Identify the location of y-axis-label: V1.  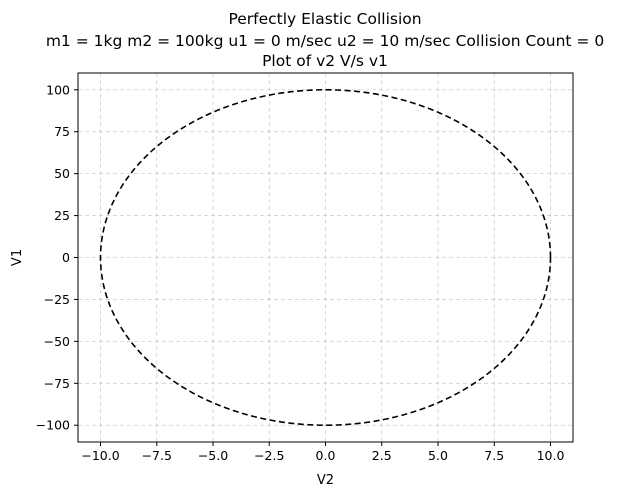
(17, 257).